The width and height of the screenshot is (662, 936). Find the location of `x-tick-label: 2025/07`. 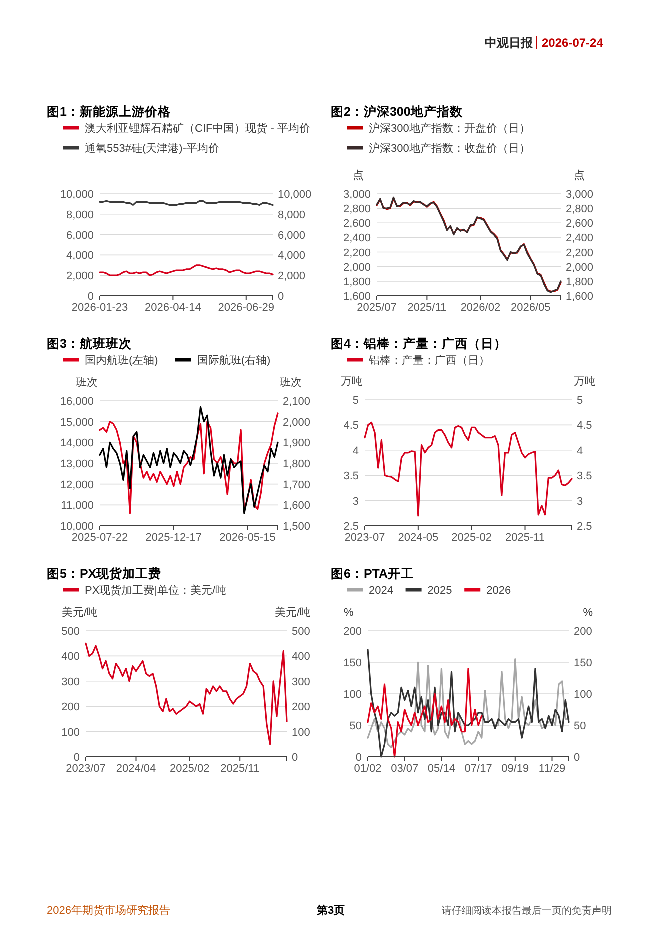

x-tick-label: 2025/07 is located at coordinates (377, 308).